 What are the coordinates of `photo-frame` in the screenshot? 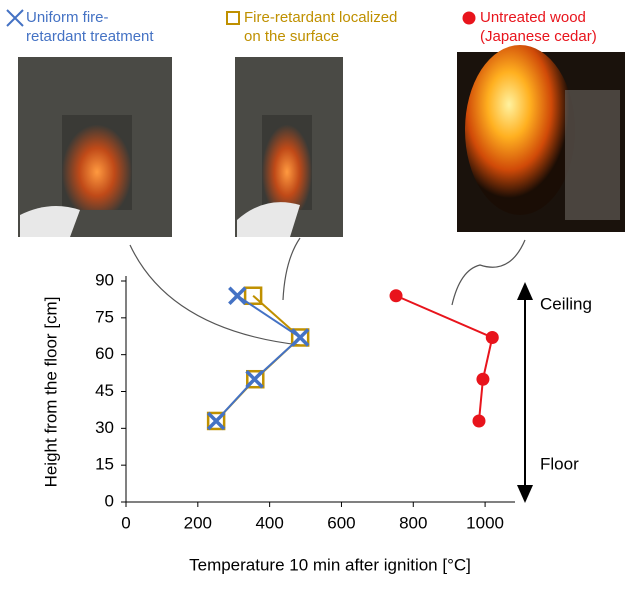 It's located at (592, 155).